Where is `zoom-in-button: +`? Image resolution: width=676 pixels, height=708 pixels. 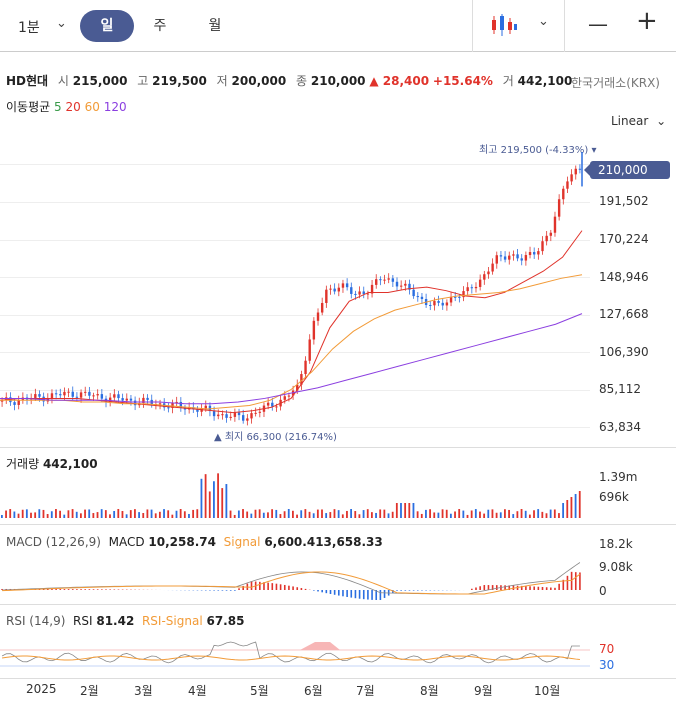
zoom-in-button: + is located at coordinates (647, 21).